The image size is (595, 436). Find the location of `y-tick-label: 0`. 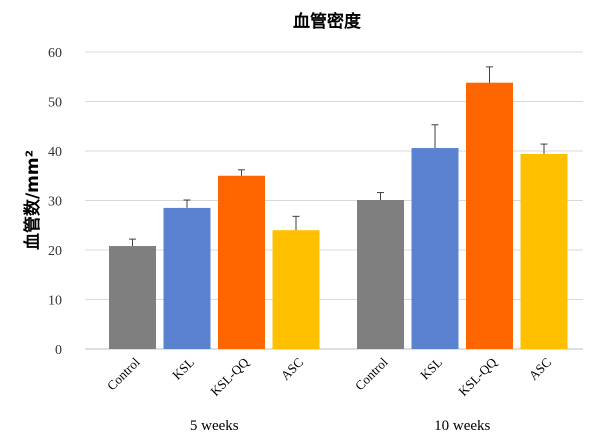

y-tick-label: 0 is located at coordinates (58, 350).